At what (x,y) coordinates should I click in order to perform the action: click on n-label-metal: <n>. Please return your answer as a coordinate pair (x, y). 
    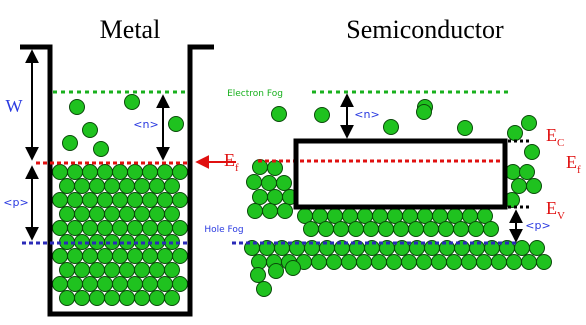
    Looking at the image, I should click on (145, 124).